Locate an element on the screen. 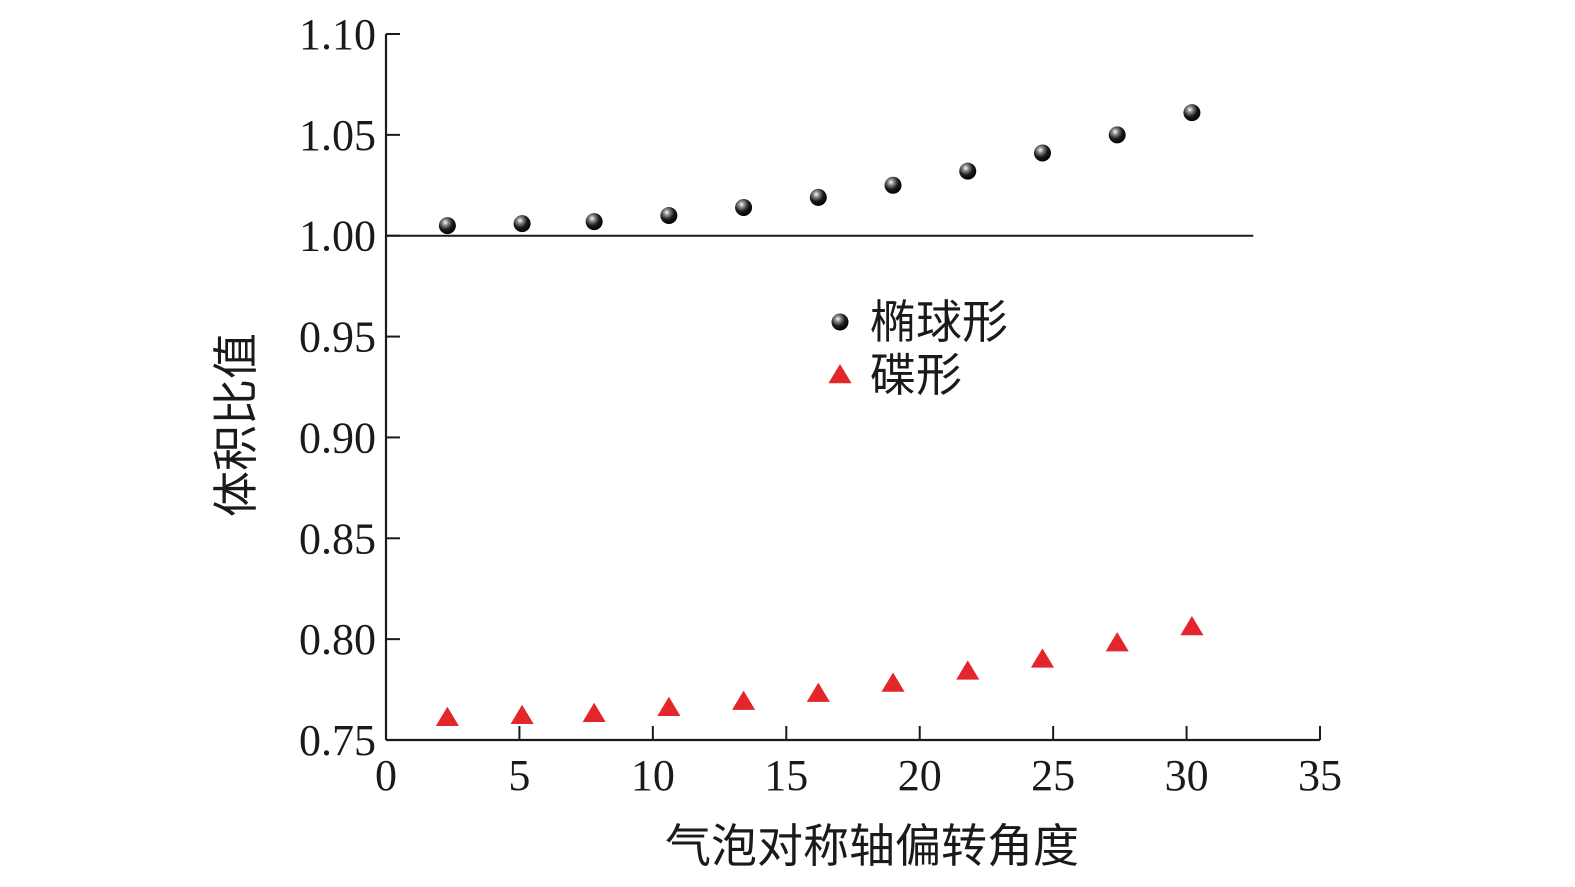 The image size is (1575, 887). x-tick-label: 15 is located at coordinates (786, 775).